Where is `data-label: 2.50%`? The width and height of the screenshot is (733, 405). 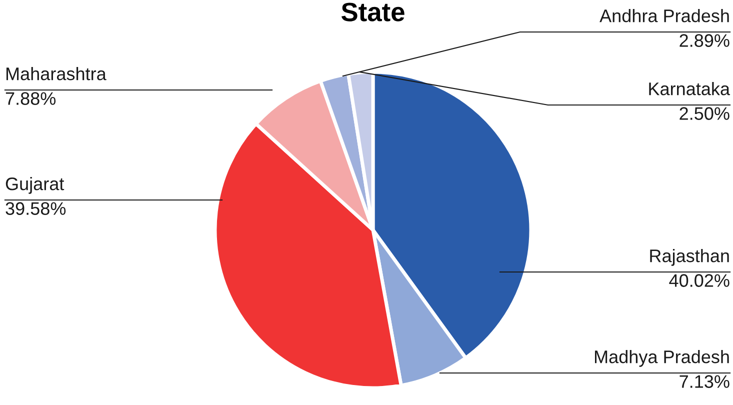 data-label: 2.50% is located at coordinates (705, 113).